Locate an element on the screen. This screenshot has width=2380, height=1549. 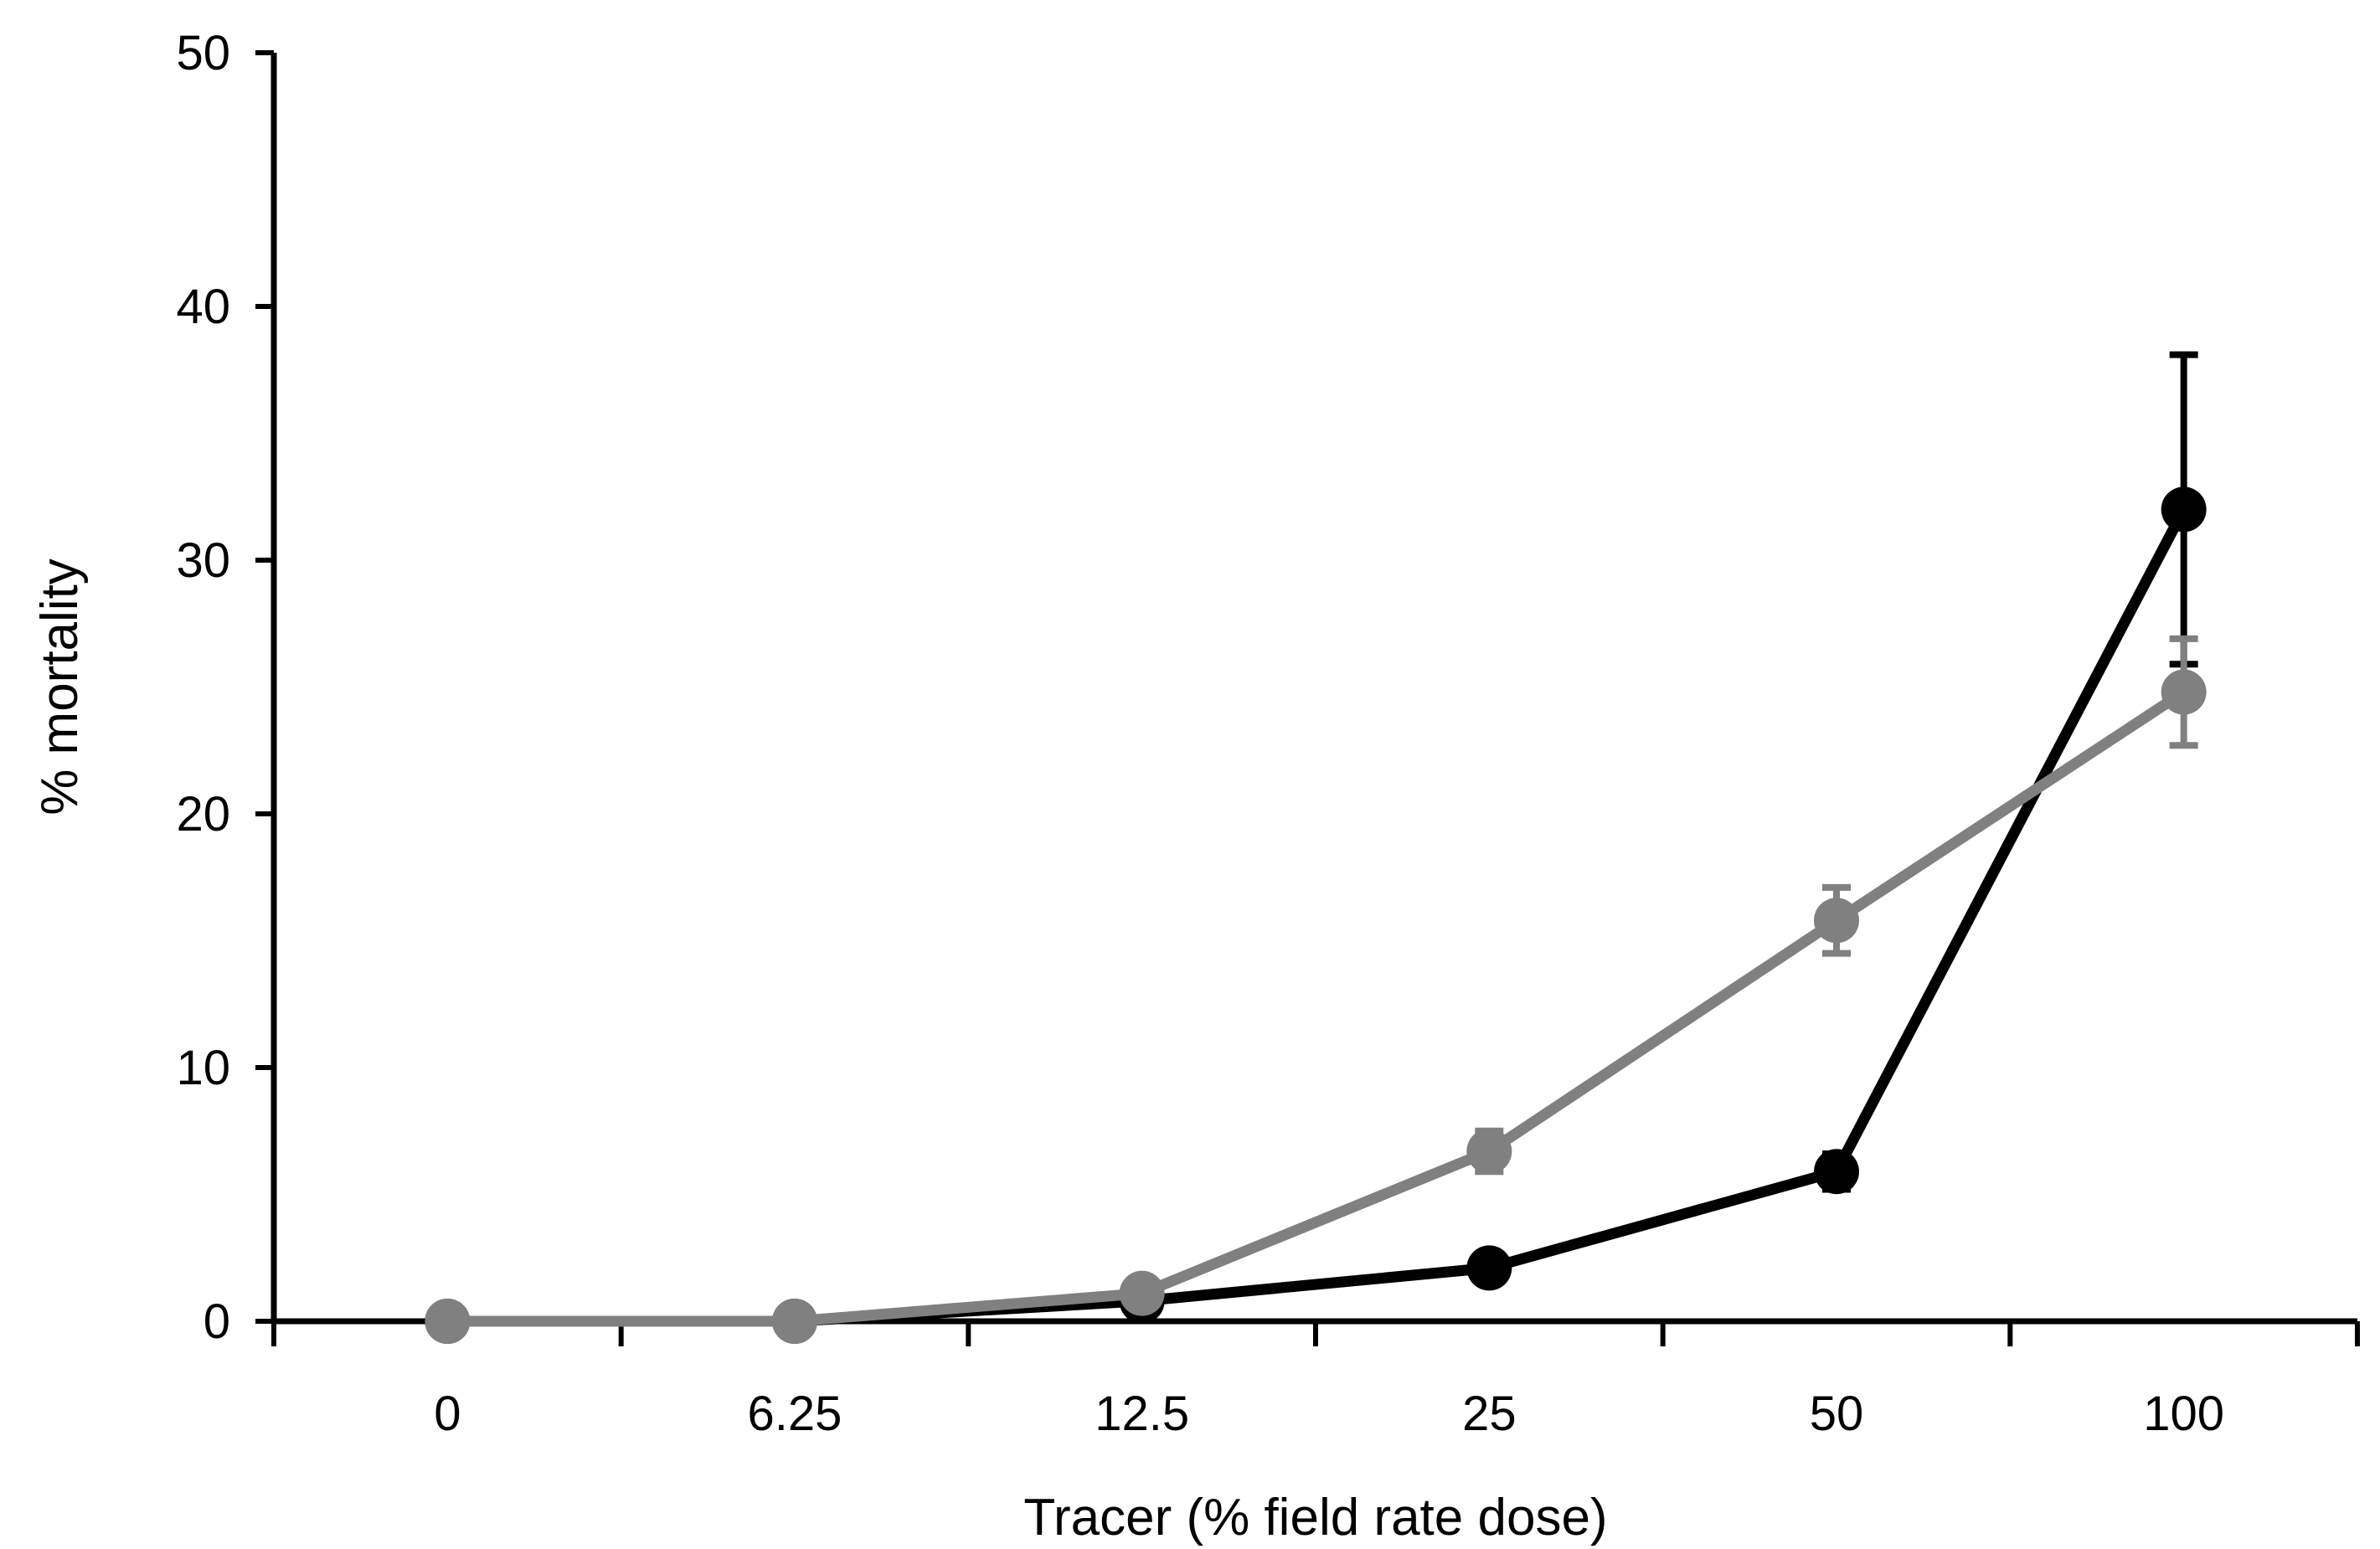
x-axis-title: Tracer (% field rate dose) is located at coordinates (1315, 1517).